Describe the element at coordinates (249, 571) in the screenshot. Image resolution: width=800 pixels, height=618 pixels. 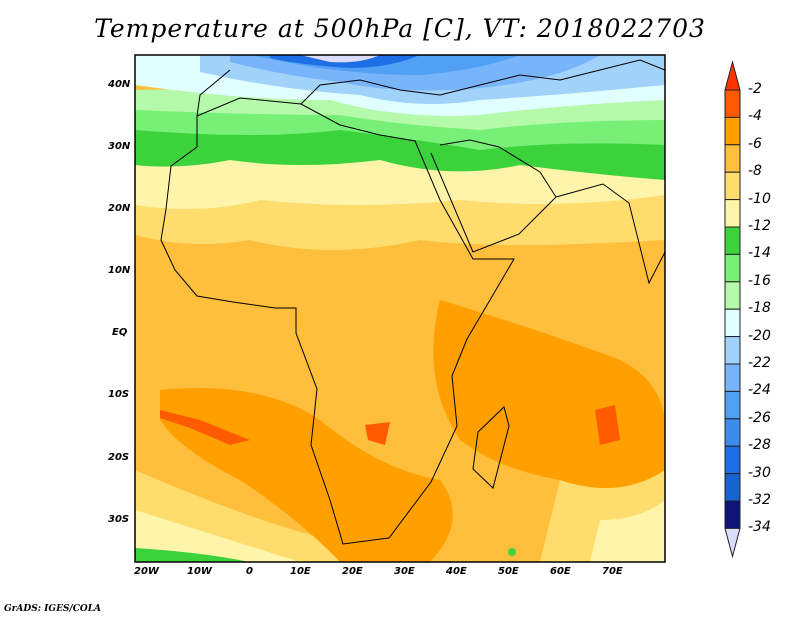
I see `lon-label: 0` at that location.